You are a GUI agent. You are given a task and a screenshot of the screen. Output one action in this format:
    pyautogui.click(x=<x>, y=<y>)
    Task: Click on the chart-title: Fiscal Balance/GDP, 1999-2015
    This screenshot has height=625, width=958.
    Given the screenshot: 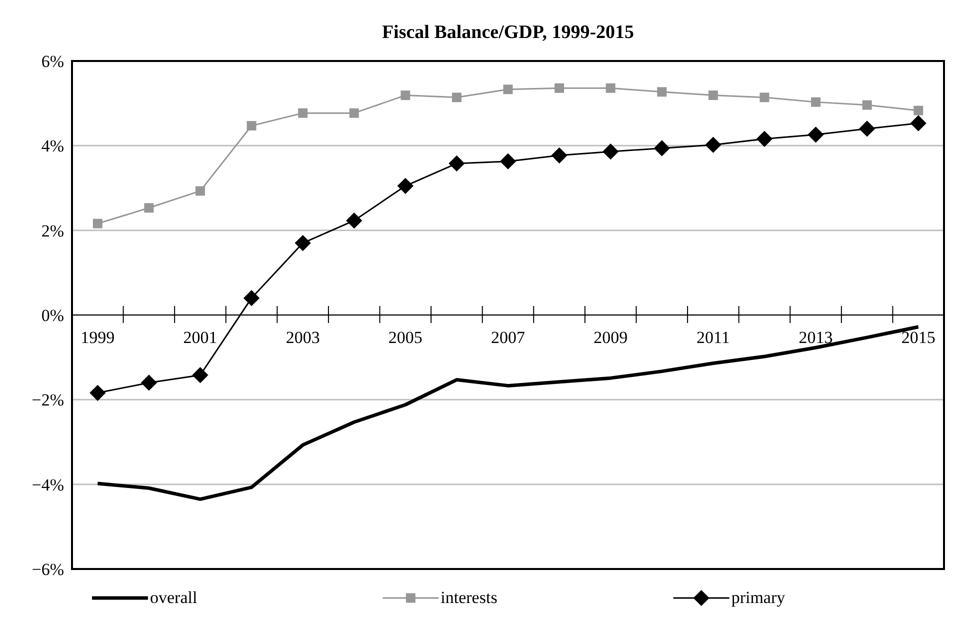 What is the action you would take?
    pyautogui.click(x=508, y=32)
    